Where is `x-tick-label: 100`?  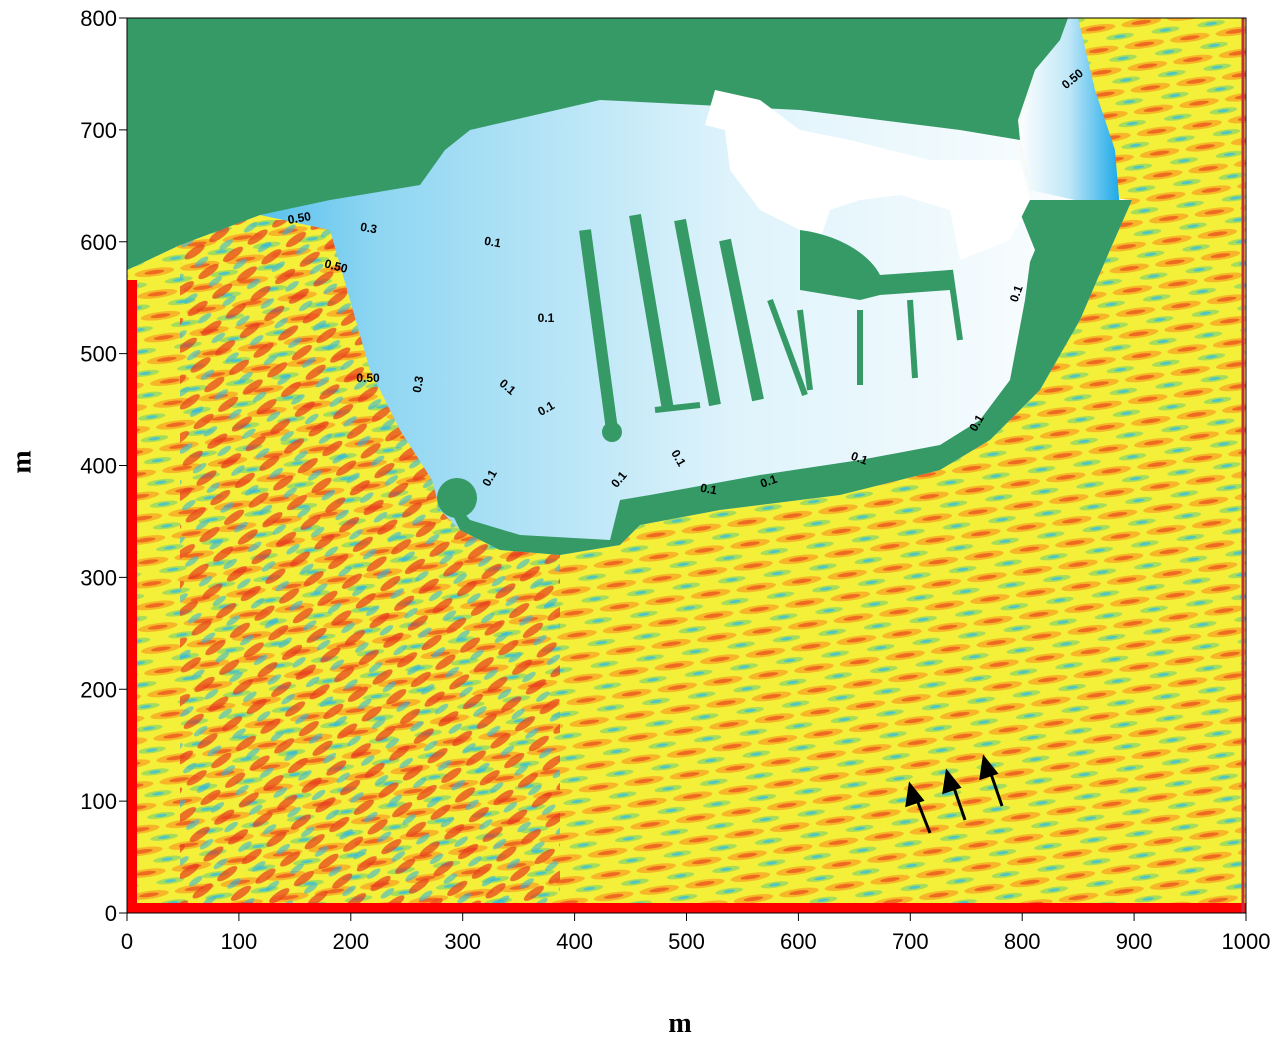
x-tick-label: 100 is located at coordinates (239, 941).